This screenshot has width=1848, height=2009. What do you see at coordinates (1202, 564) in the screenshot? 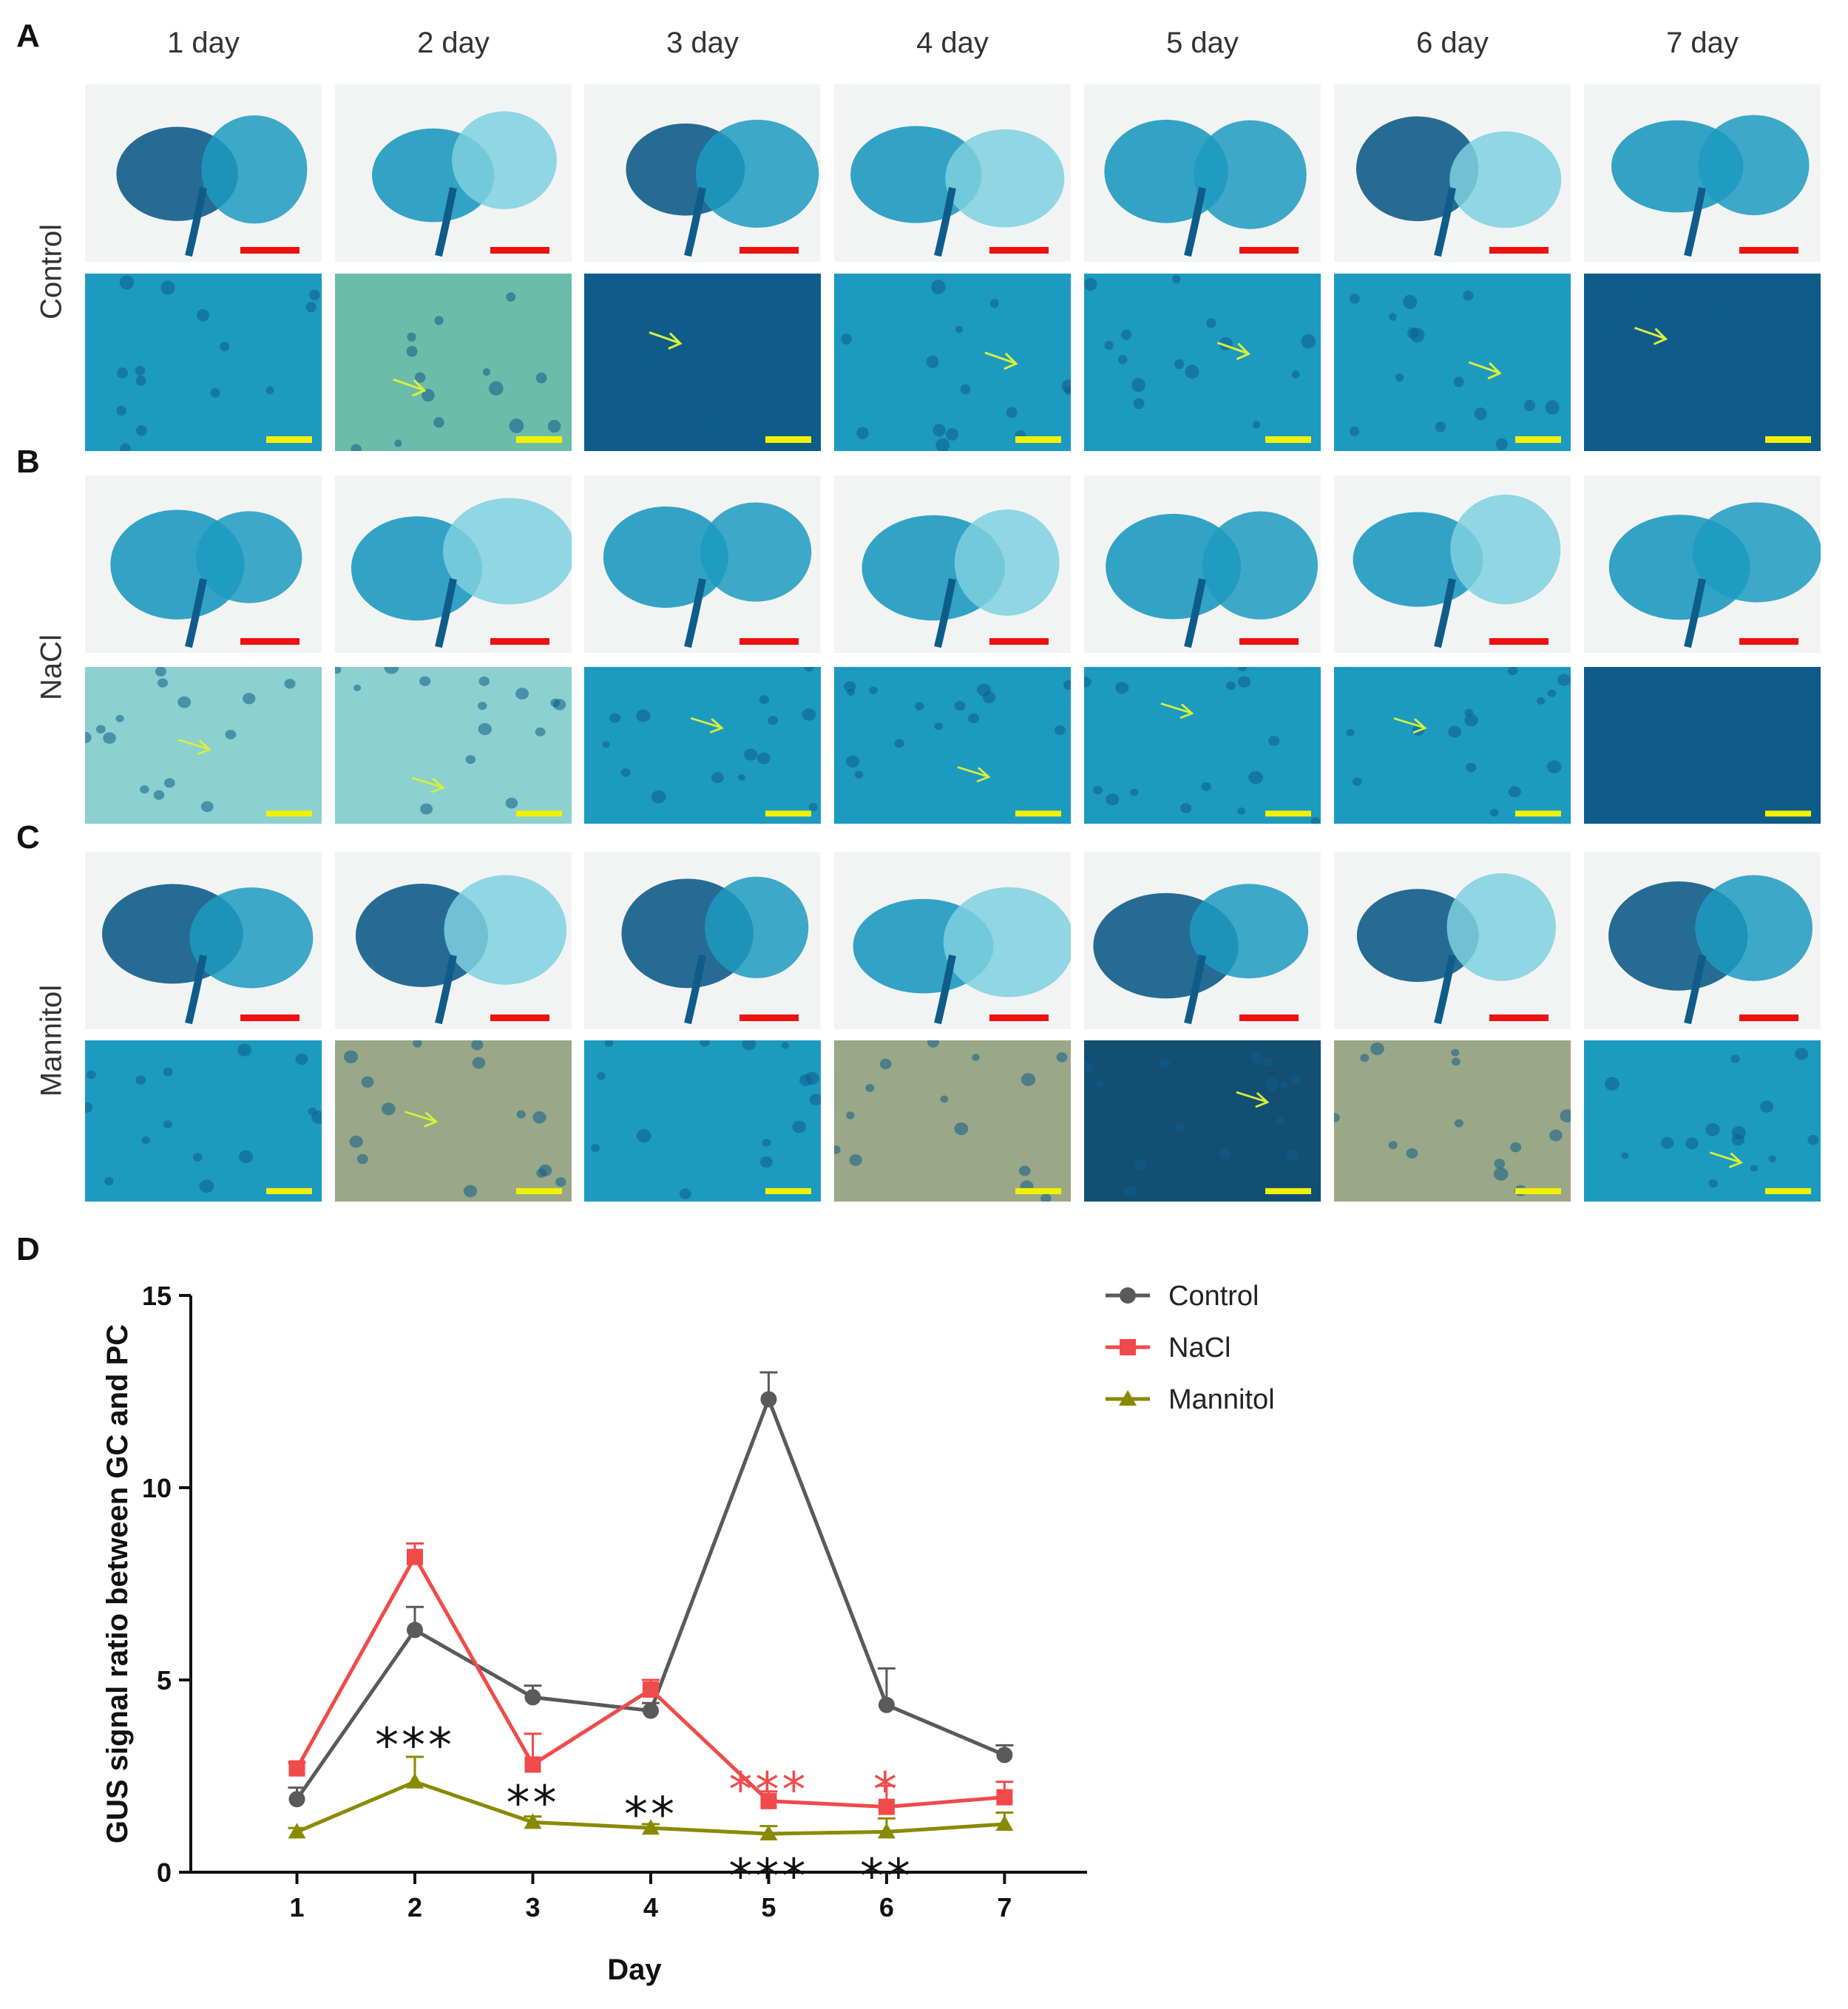
I see `seedling-image-nacl-day5` at bounding box center [1202, 564].